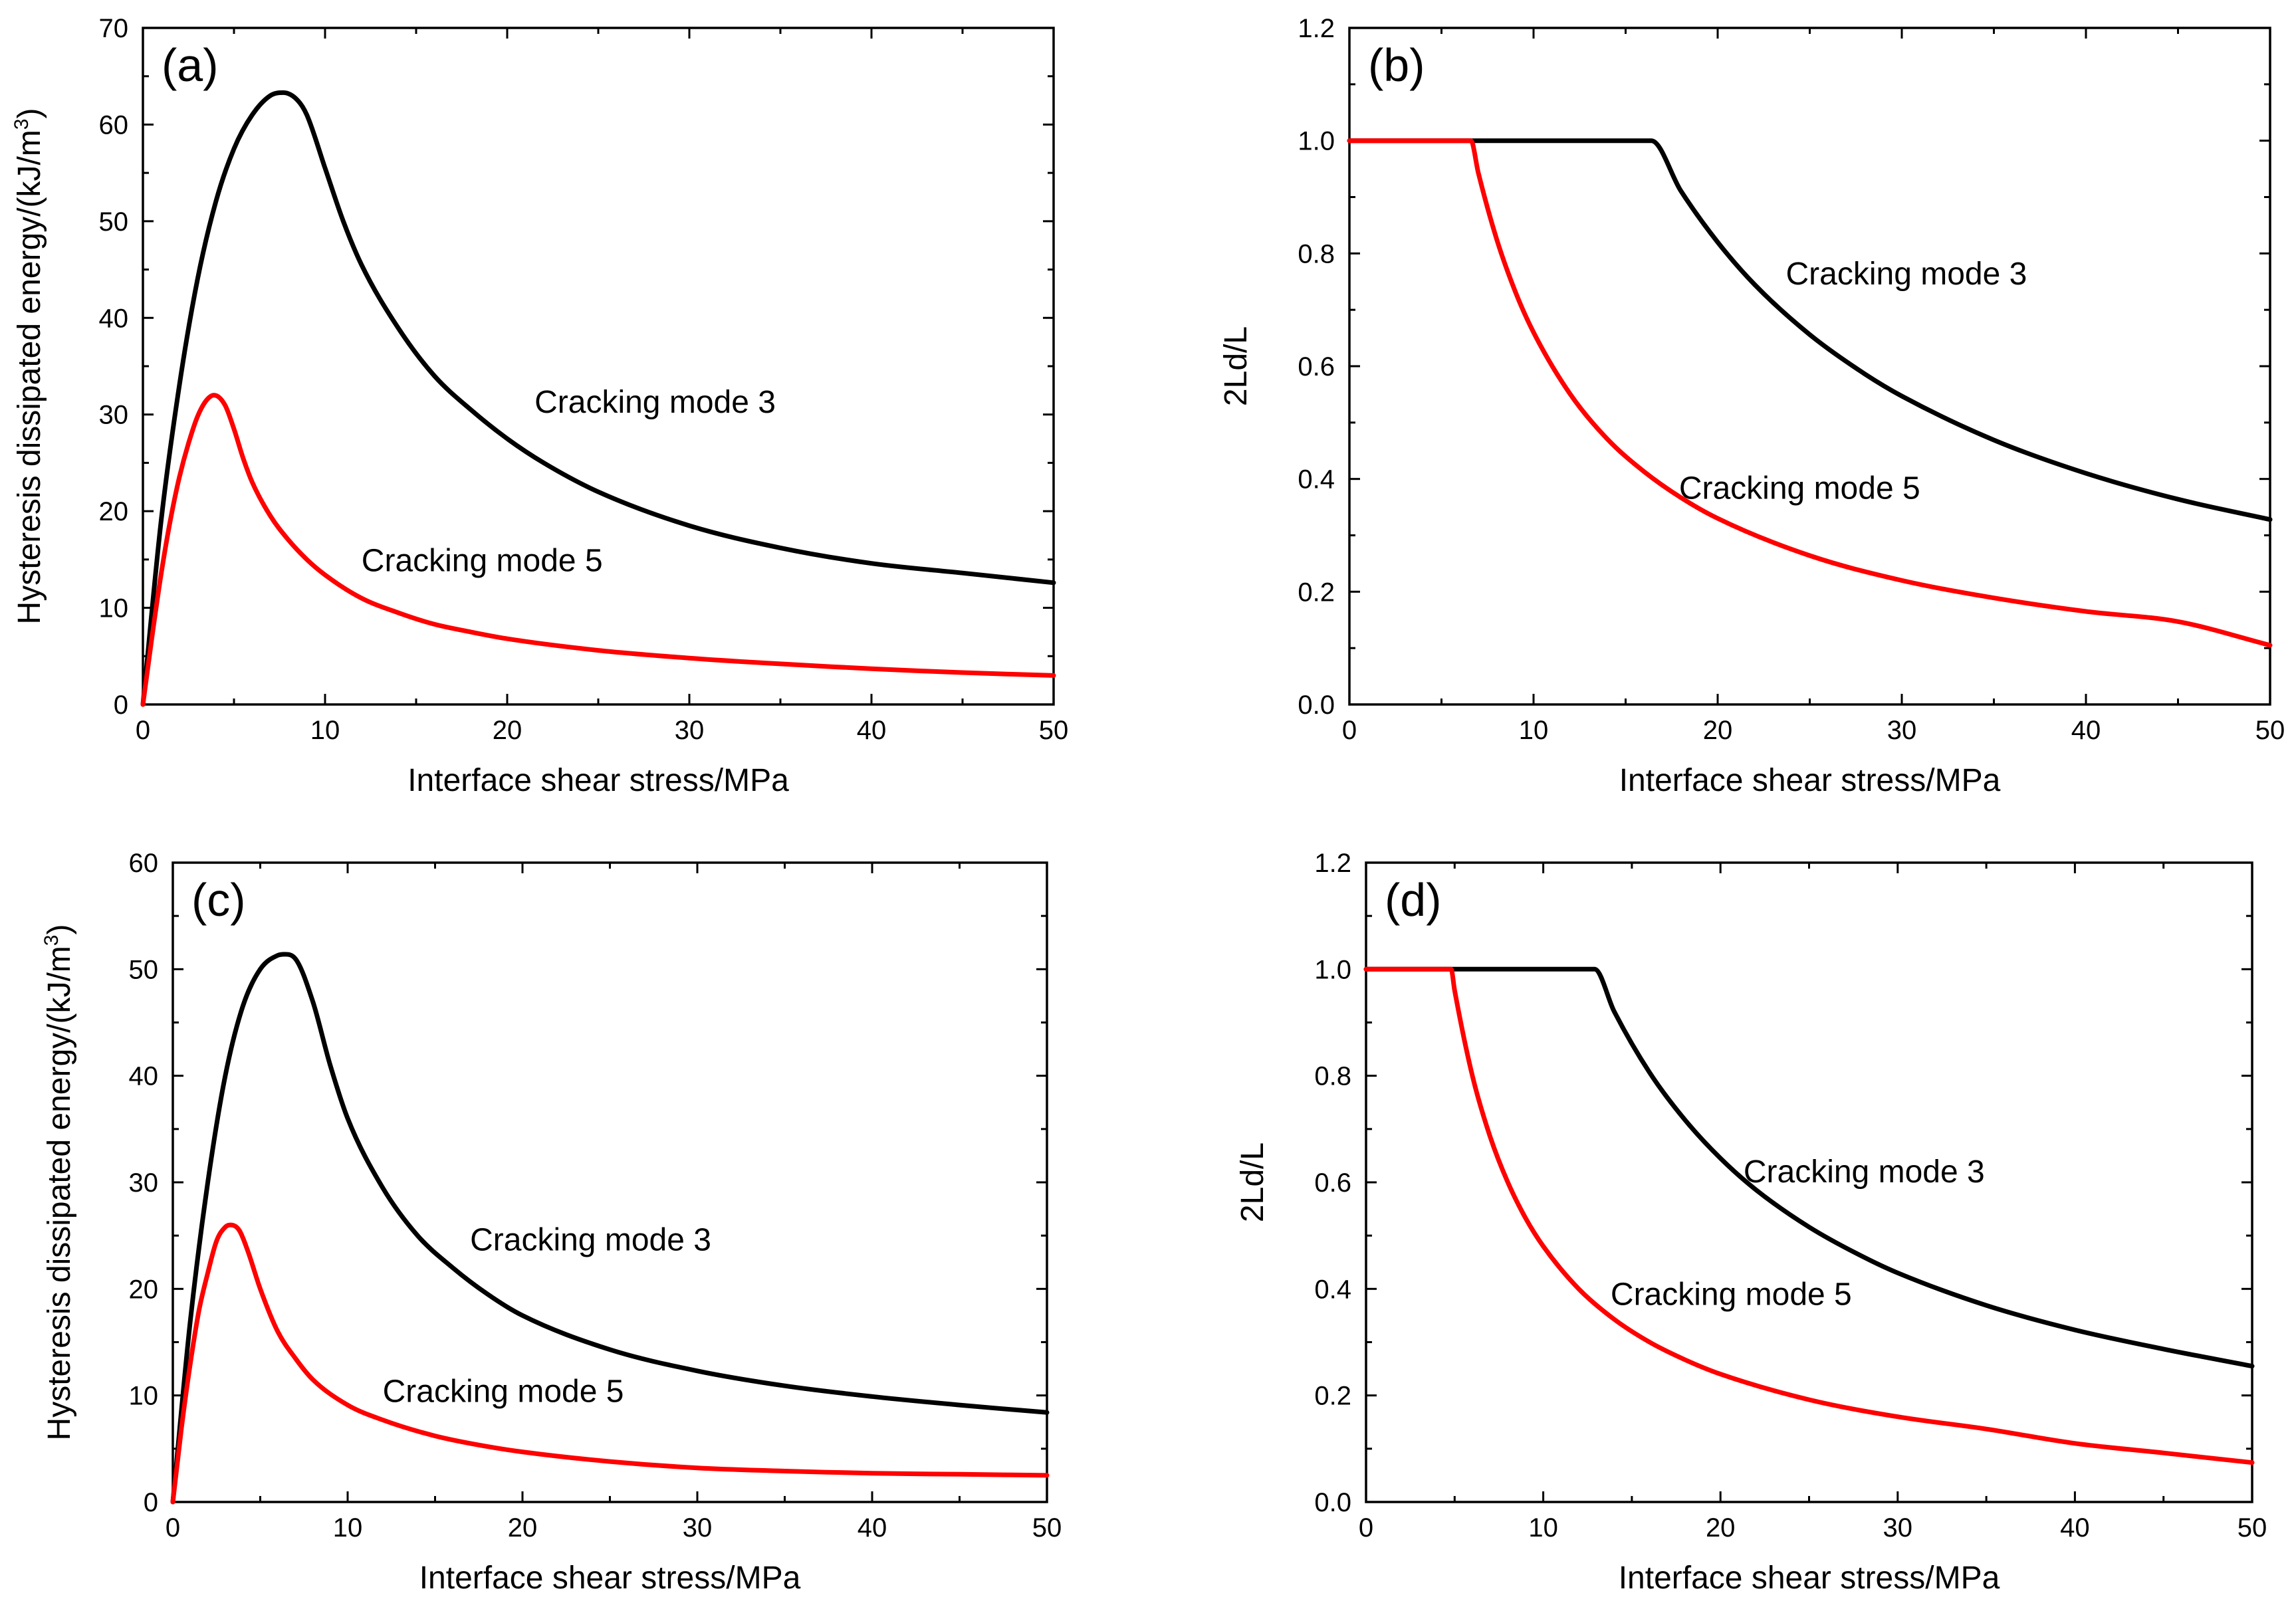  I want to click on panel-label: (a), so click(190, 65).